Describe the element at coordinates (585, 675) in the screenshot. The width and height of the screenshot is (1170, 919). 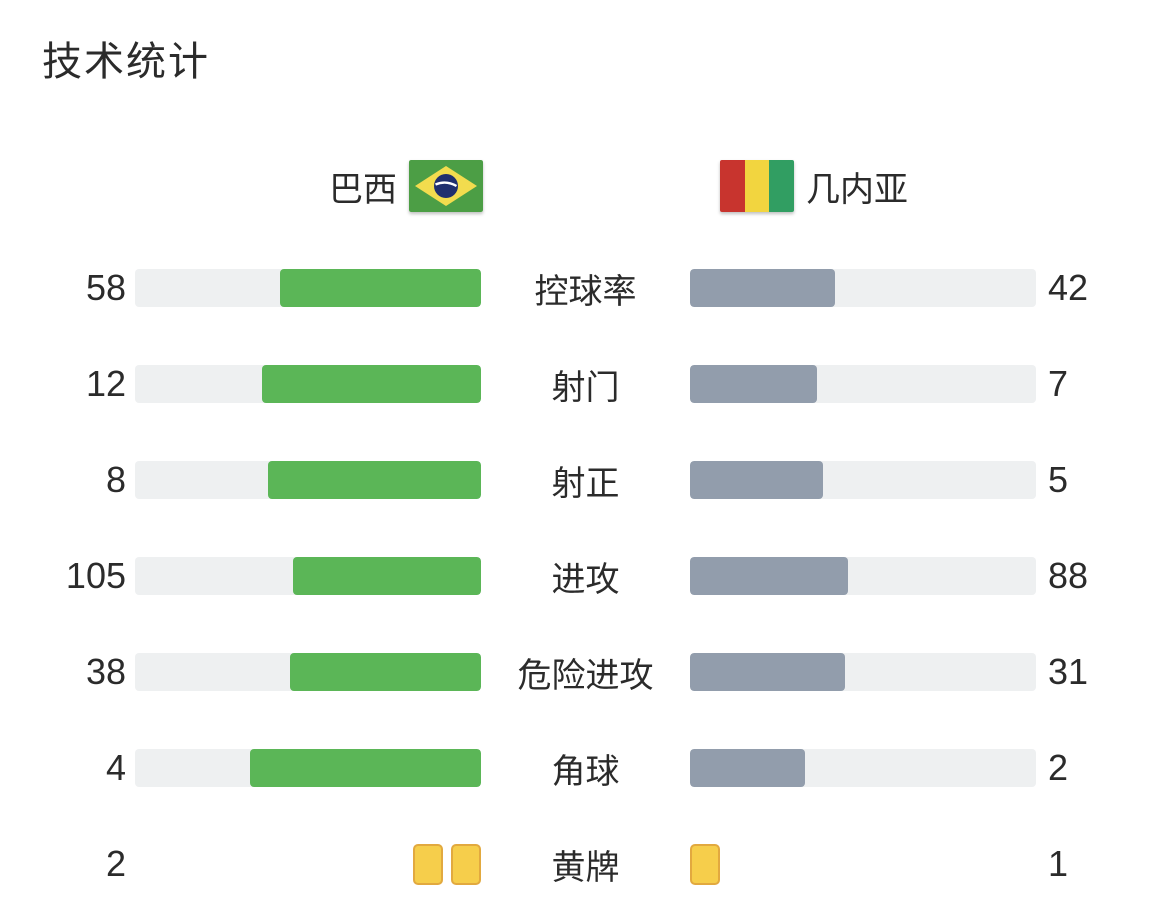
I see `stat-label: 危险进攻` at that location.